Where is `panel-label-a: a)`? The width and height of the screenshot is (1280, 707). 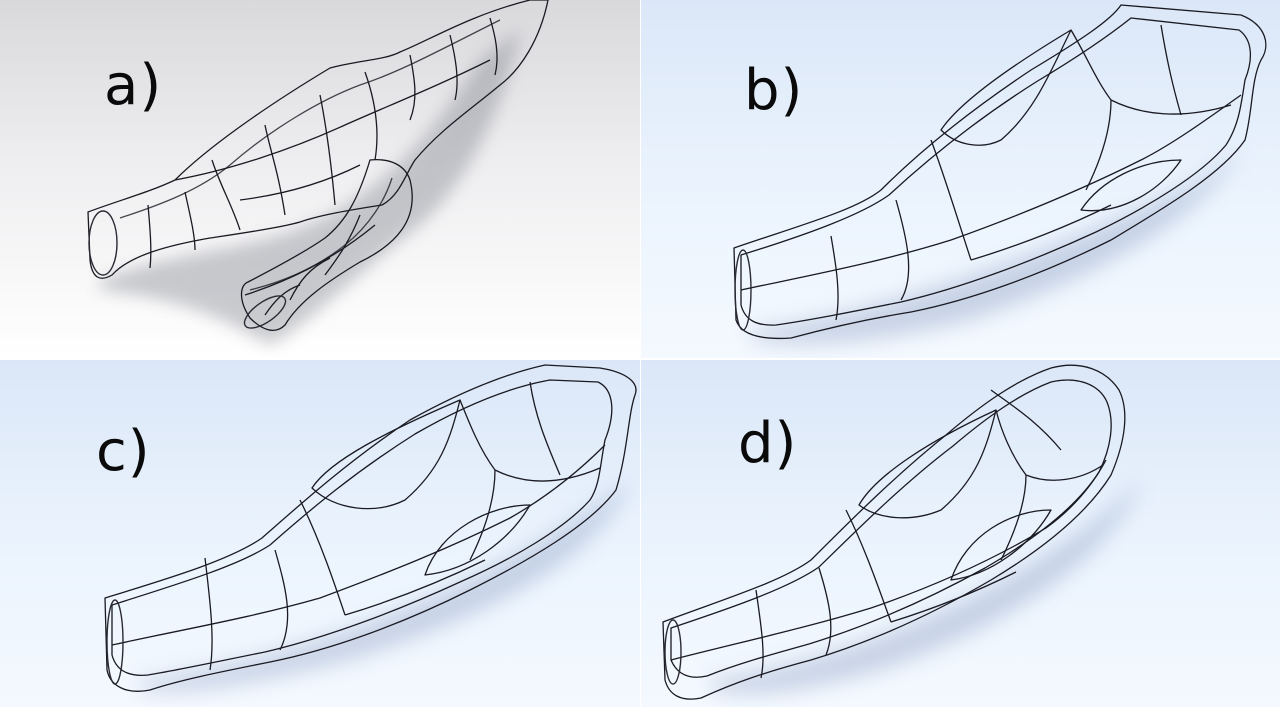
panel-label-a: a) is located at coordinates (133, 85).